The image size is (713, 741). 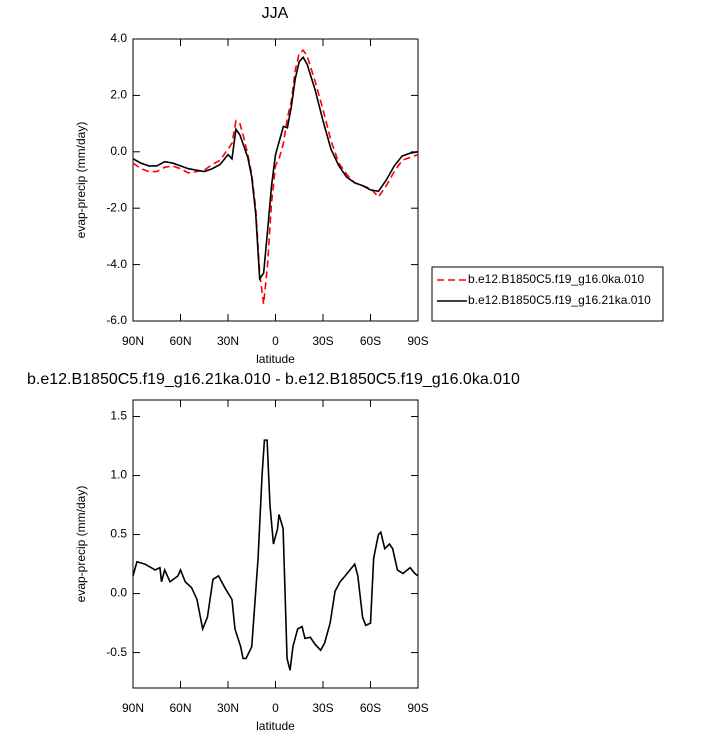 What do you see at coordinates (559, 300) in the screenshot?
I see `legend-label: b.e12.B1850C5.f19_g16.21ka.010` at bounding box center [559, 300].